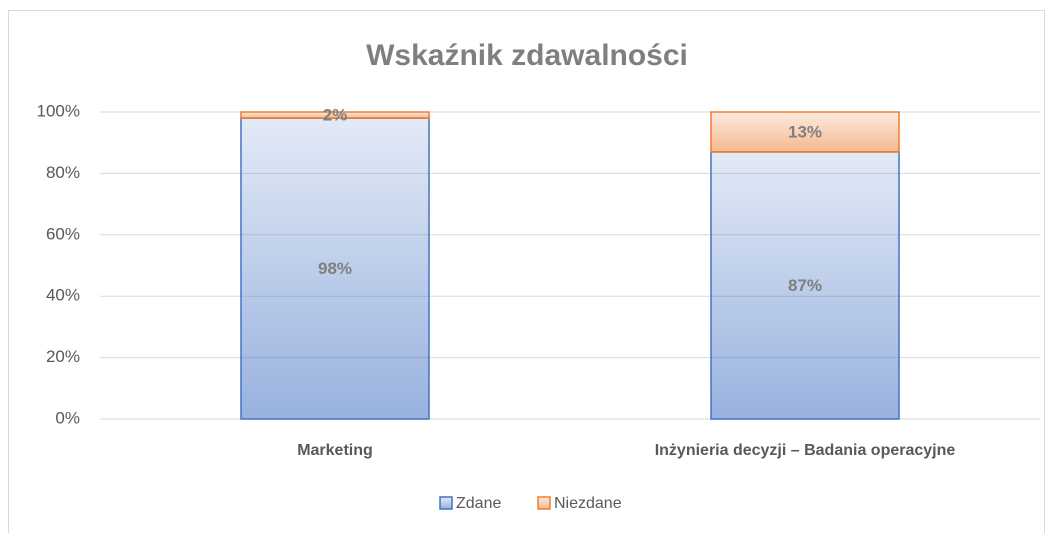 The width and height of the screenshot is (1054, 533). Describe the element at coordinates (63, 356) in the screenshot. I see `y-tick-label: 20%` at that location.